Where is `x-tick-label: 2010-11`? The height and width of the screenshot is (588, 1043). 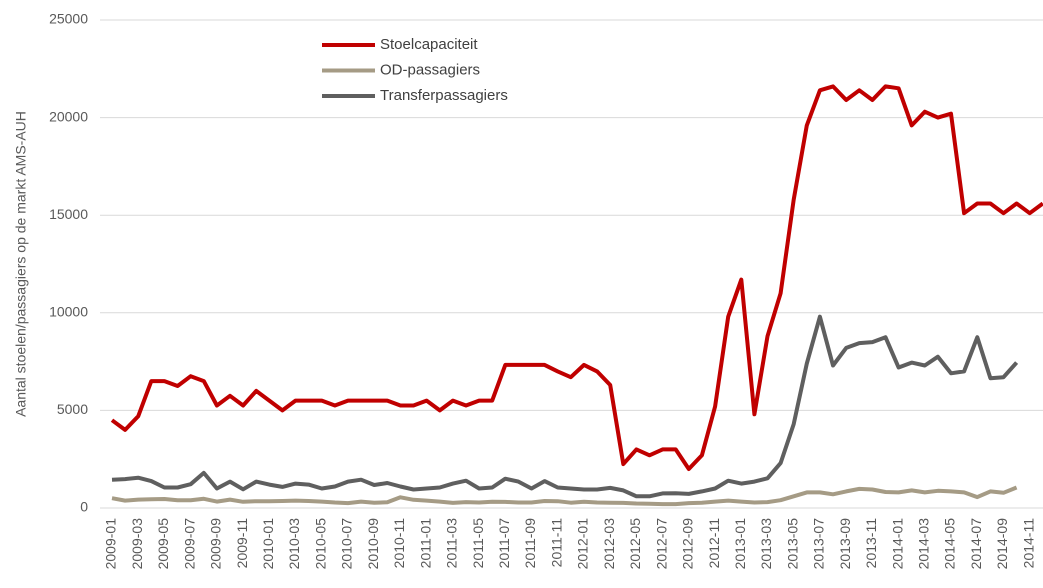
x-tick-label: 2010-11 is located at coordinates (399, 543).